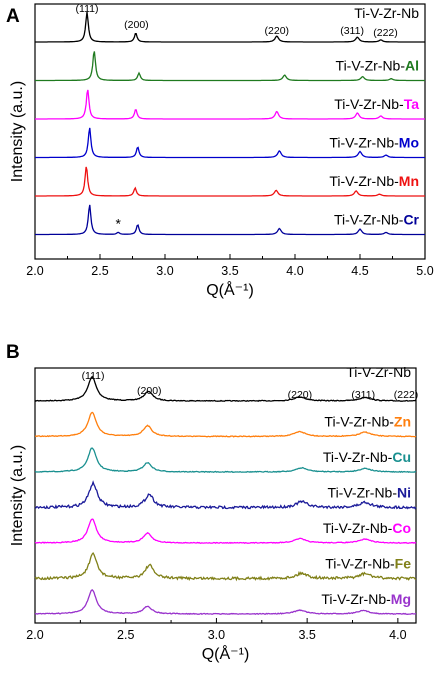 Image resolution: width=436 pixels, height=699 pixels. Describe the element at coordinates (385, 33) in the screenshot. I see `panel-a-peak-label: (222)` at that location.